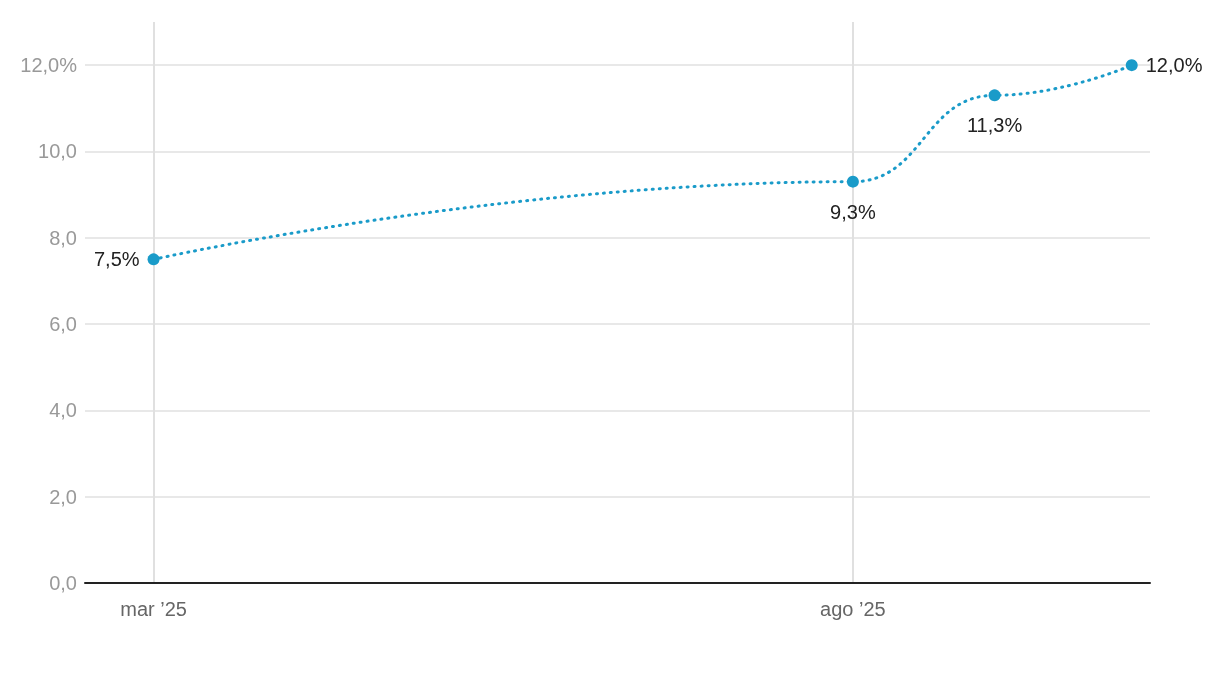  I want to click on x-tick-label: ago ’25, so click(853, 609).